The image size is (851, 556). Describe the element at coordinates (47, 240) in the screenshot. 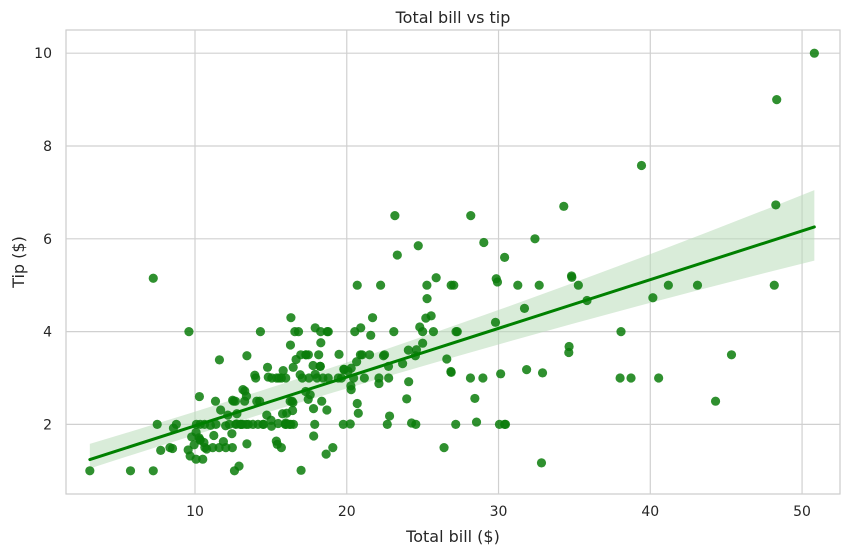

I see `y-tick-label: 6` at that location.